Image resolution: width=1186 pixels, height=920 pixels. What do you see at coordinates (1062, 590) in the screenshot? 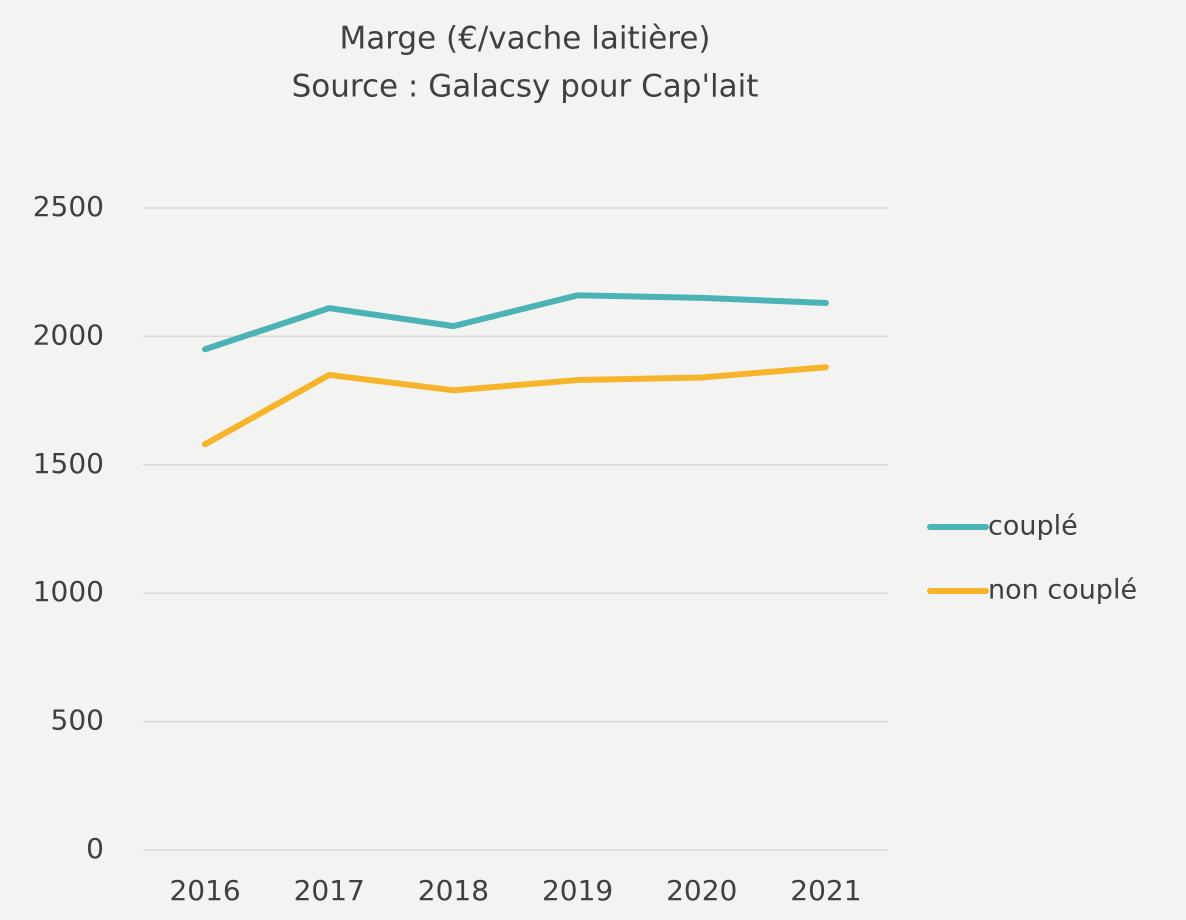
I see `legend-label: non couplé` at bounding box center [1062, 590].